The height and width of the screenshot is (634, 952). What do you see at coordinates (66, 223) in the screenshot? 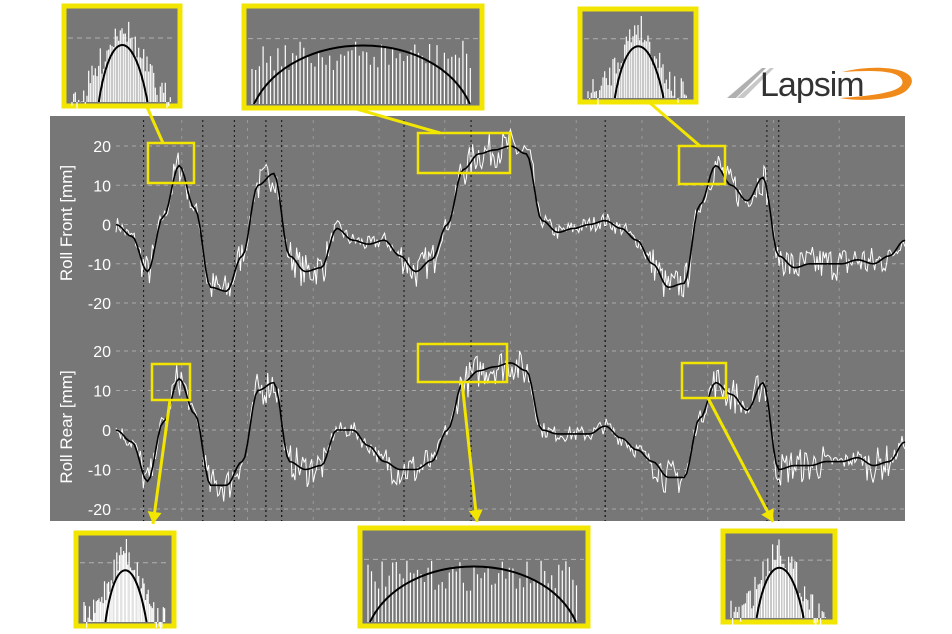
I see `y-axis-label: Roll Front [mm]` at bounding box center [66, 223].